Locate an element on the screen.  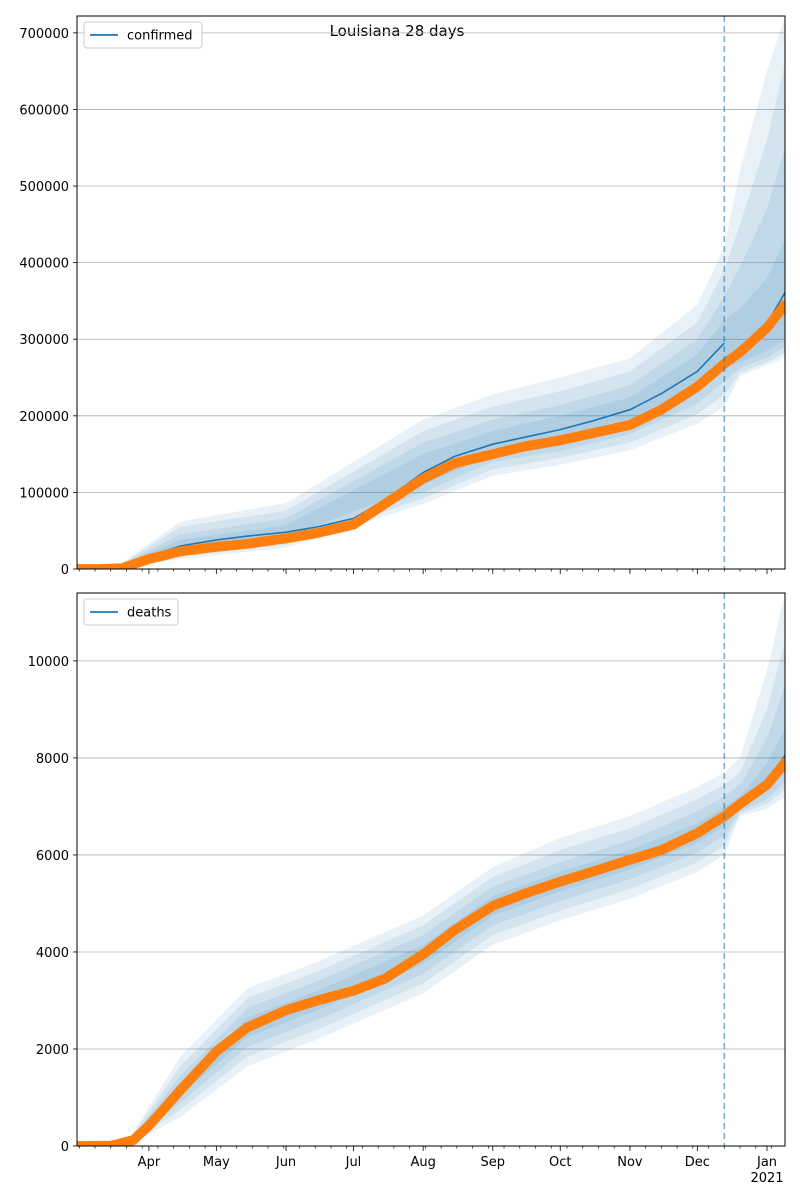
x-tick-label: Nov is located at coordinates (630, 1162).